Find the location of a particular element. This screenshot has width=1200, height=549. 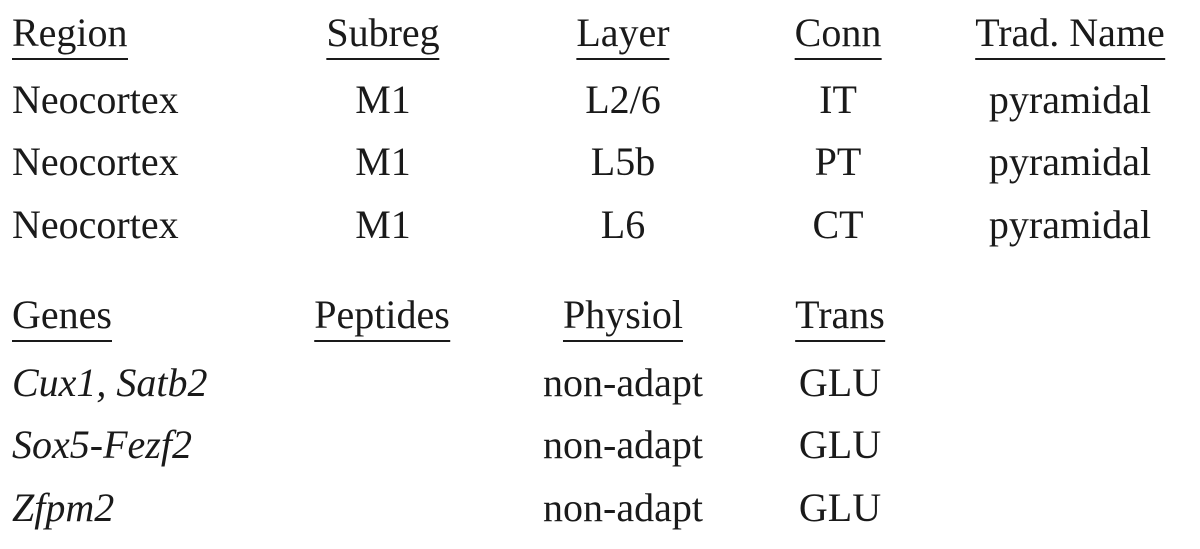

column-header: Region is located at coordinates (70, 34).